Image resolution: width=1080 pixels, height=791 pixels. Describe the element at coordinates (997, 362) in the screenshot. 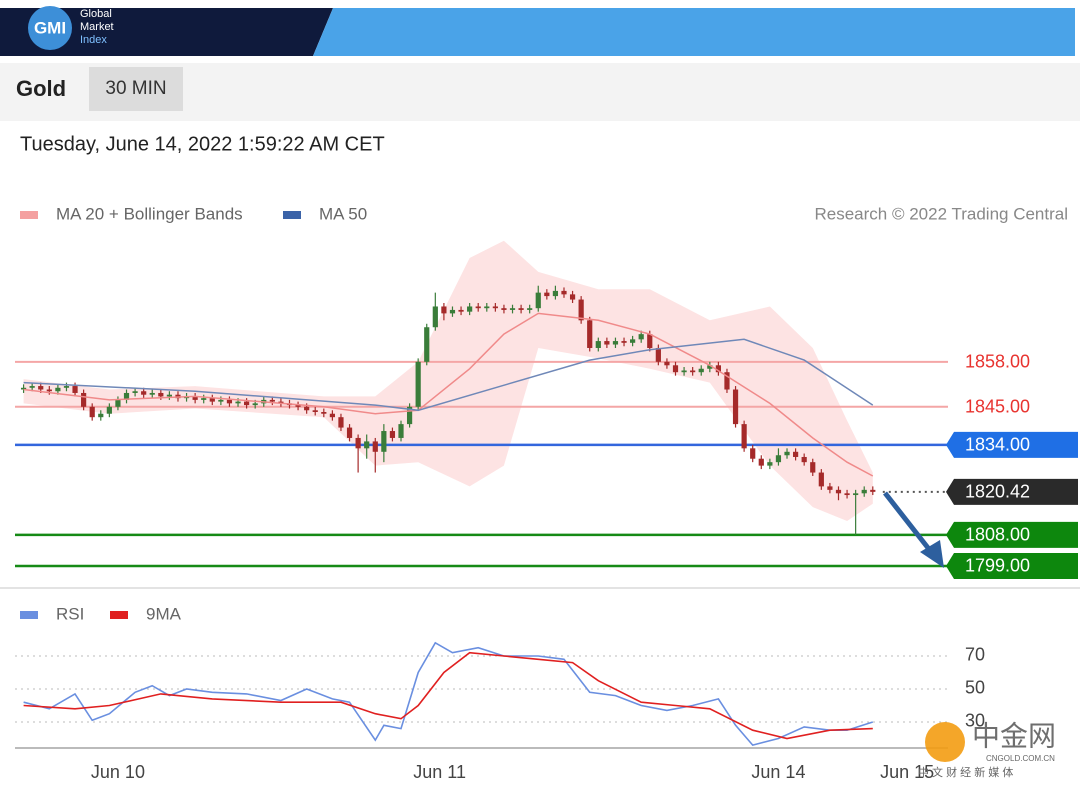

I see `level-label: 1858.00` at that location.